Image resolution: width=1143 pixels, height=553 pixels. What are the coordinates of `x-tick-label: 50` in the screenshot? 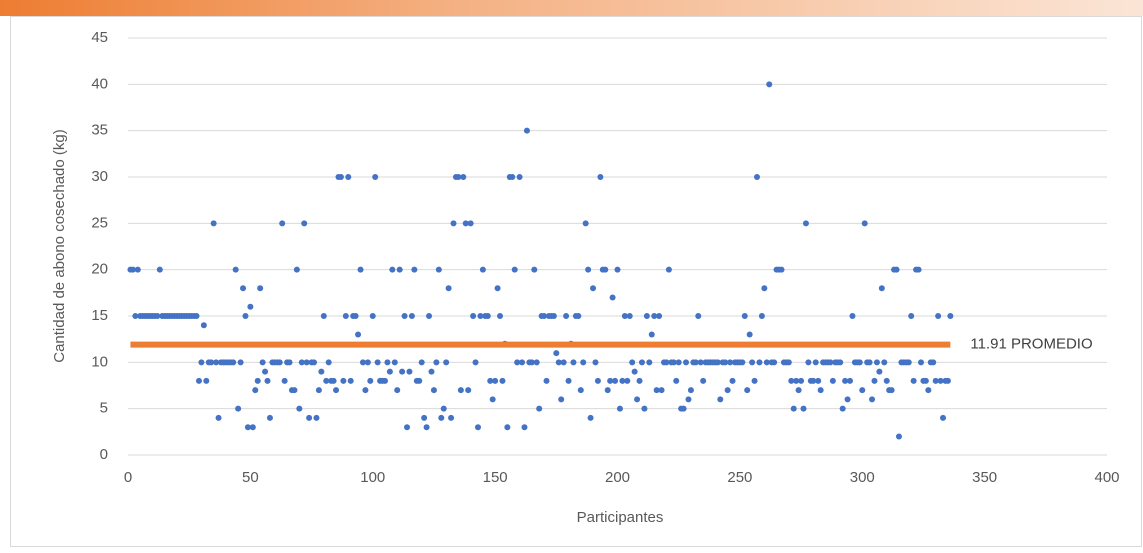 It's located at (250, 477).